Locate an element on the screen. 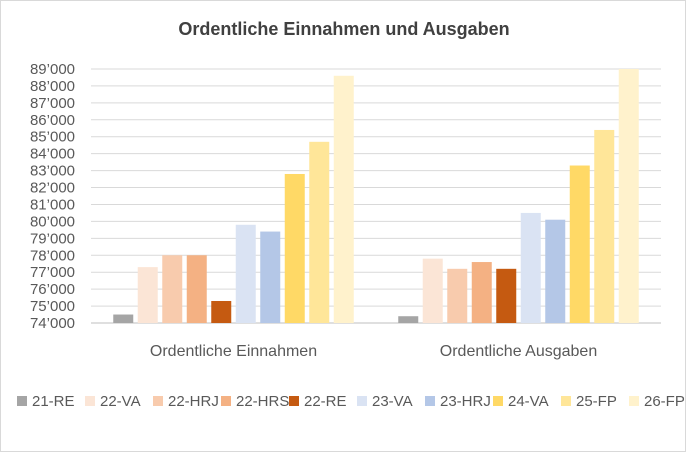 This screenshot has height=453, width=686. legend-label: 23-VA is located at coordinates (392, 401).